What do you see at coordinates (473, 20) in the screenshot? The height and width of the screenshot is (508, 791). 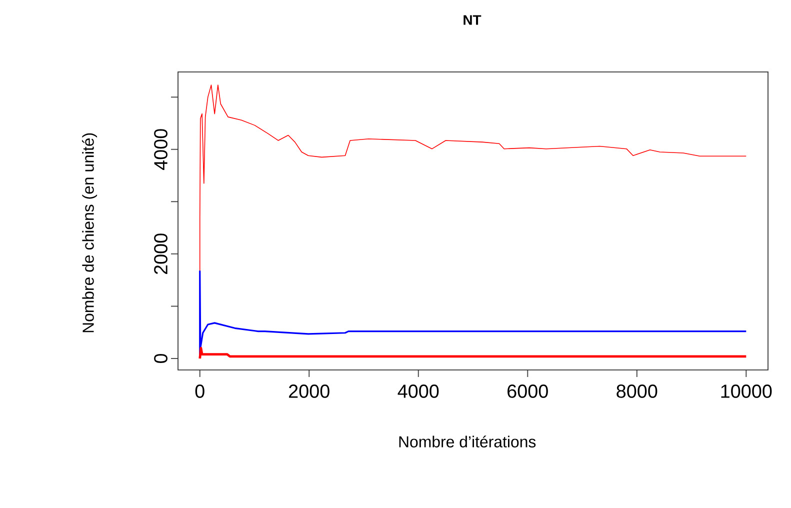 I see `chart-title: NT` at bounding box center [473, 20].